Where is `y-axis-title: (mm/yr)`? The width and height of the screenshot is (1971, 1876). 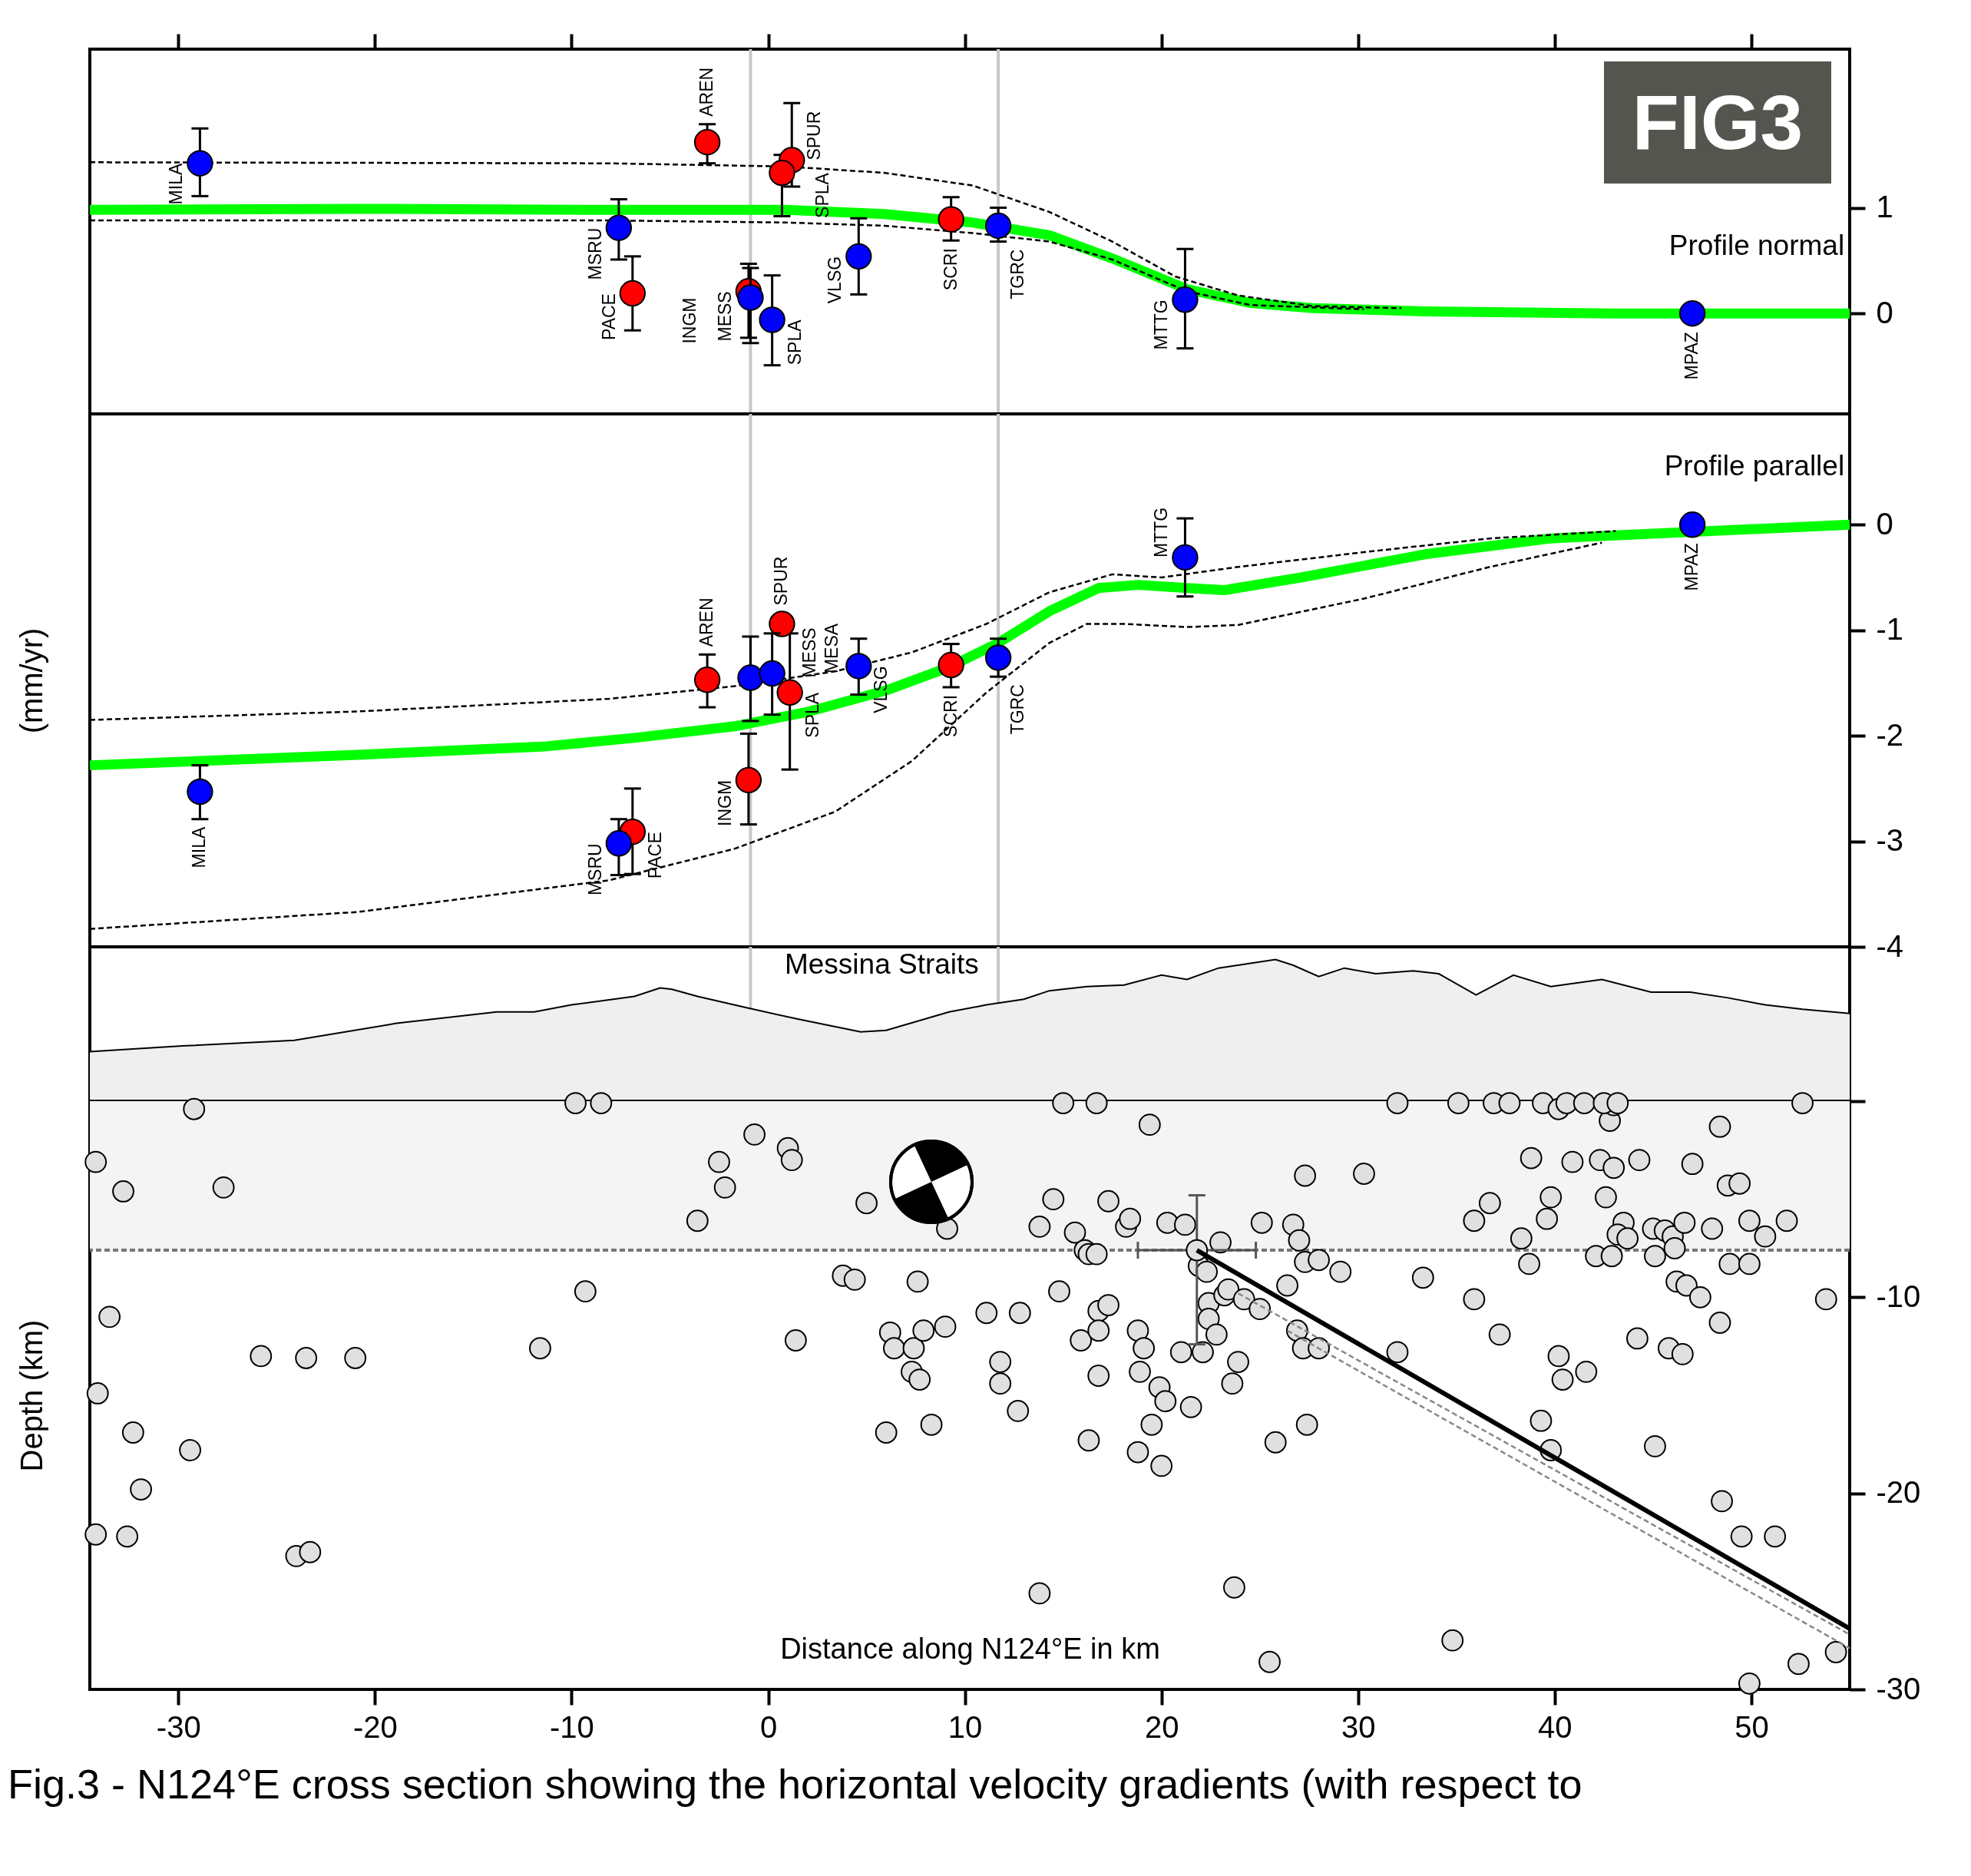 y-axis-title: (mm/yr) is located at coordinates (31, 681).